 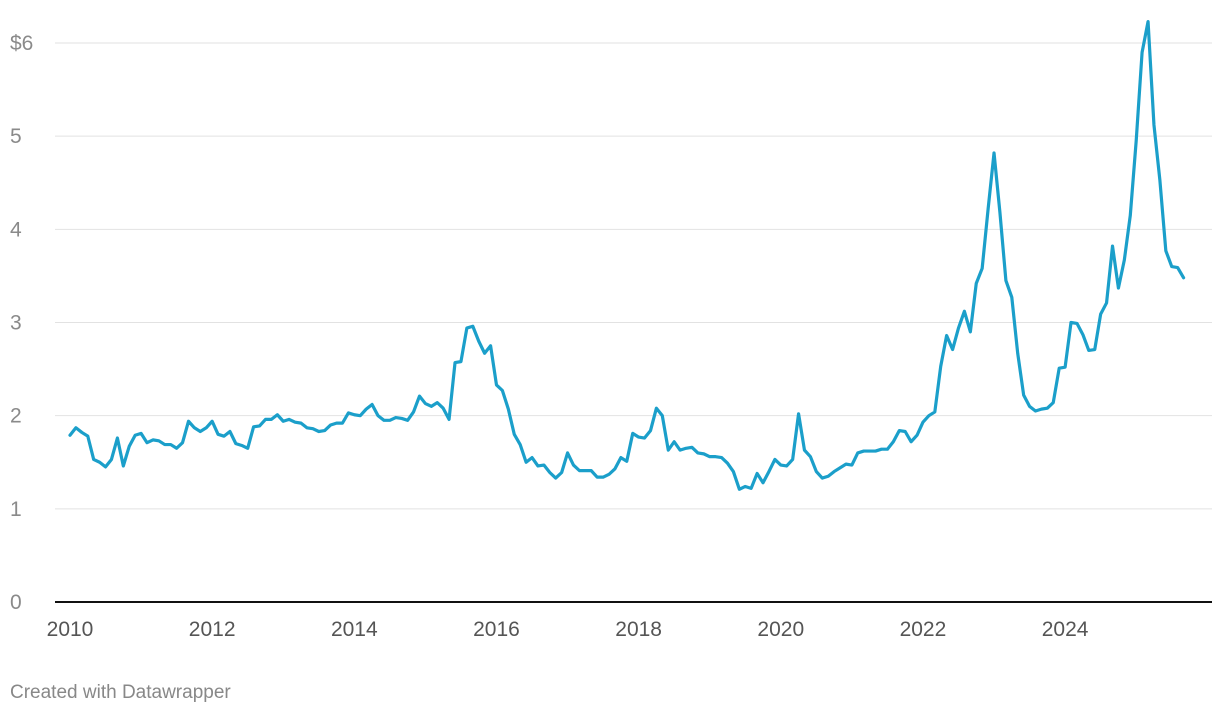 What do you see at coordinates (120, 692) in the screenshot?
I see `footer-credit: Created with Datawrapper` at bounding box center [120, 692].